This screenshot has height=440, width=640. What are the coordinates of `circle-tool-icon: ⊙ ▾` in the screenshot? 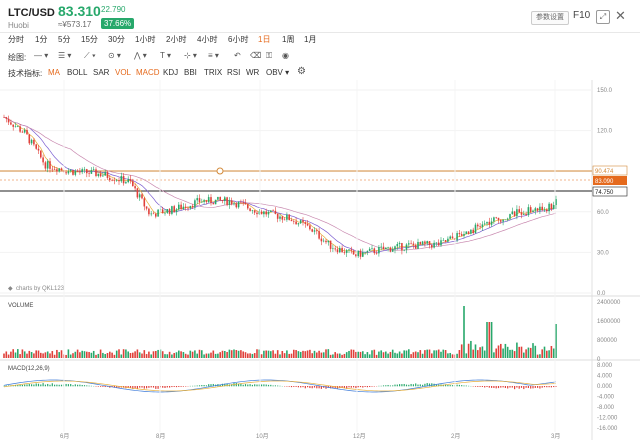 It's located at (114, 55).